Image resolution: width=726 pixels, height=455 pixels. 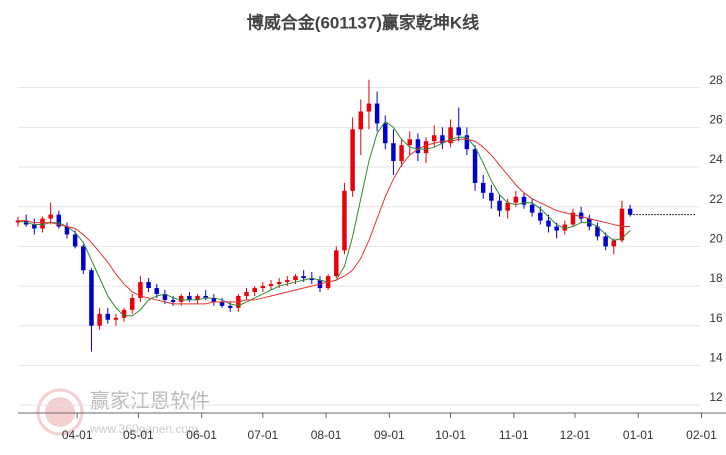 What do you see at coordinates (716, 318) in the screenshot?
I see `y-tick-label: 16` at bounding box center [716, 318].